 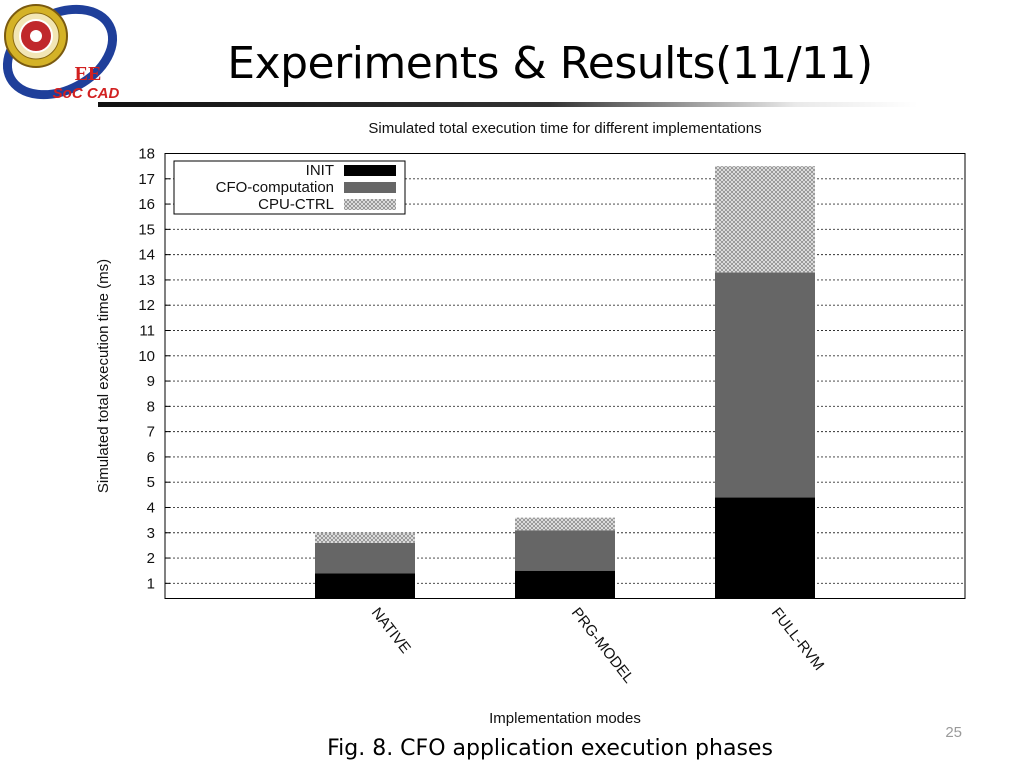 I want to click on bar-native-init, so click(x=365, y=586).